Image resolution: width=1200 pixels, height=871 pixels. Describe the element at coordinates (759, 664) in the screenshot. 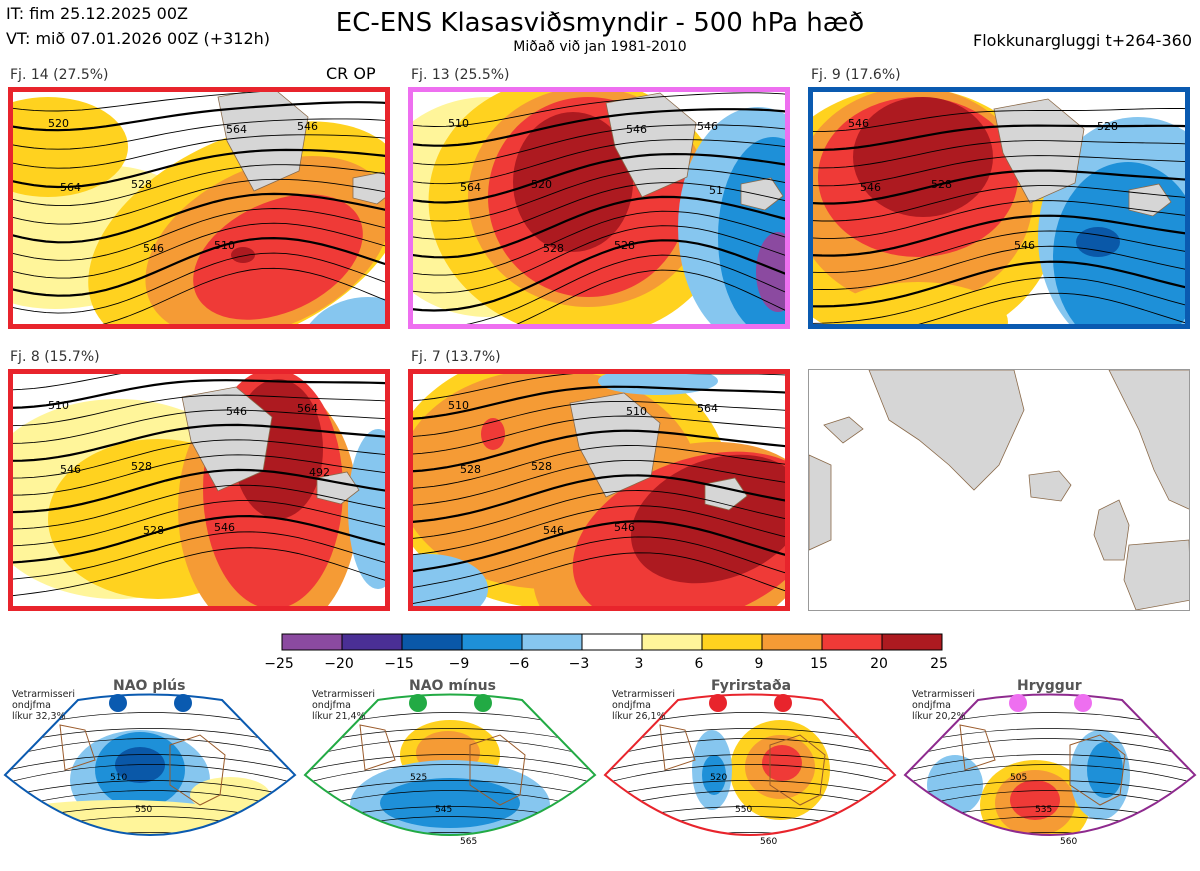

I see `colorbar-tick: 9` at that location.